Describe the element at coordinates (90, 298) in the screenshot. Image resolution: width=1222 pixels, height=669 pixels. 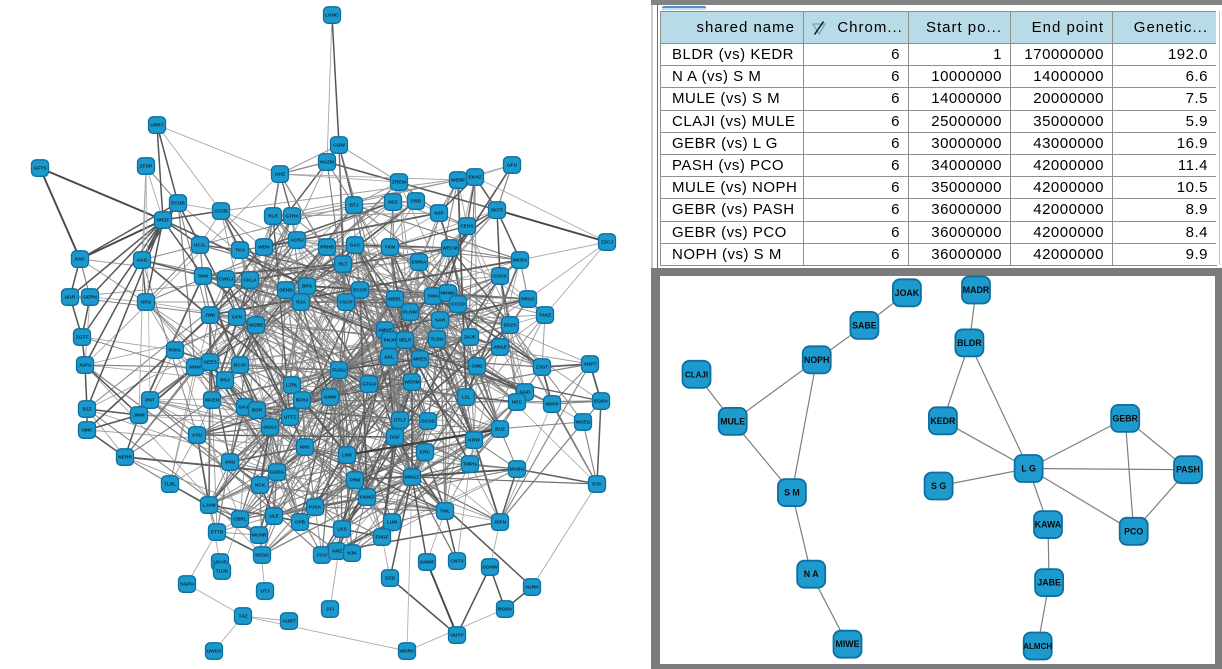
I see `svg-text: GEPN` at that location.